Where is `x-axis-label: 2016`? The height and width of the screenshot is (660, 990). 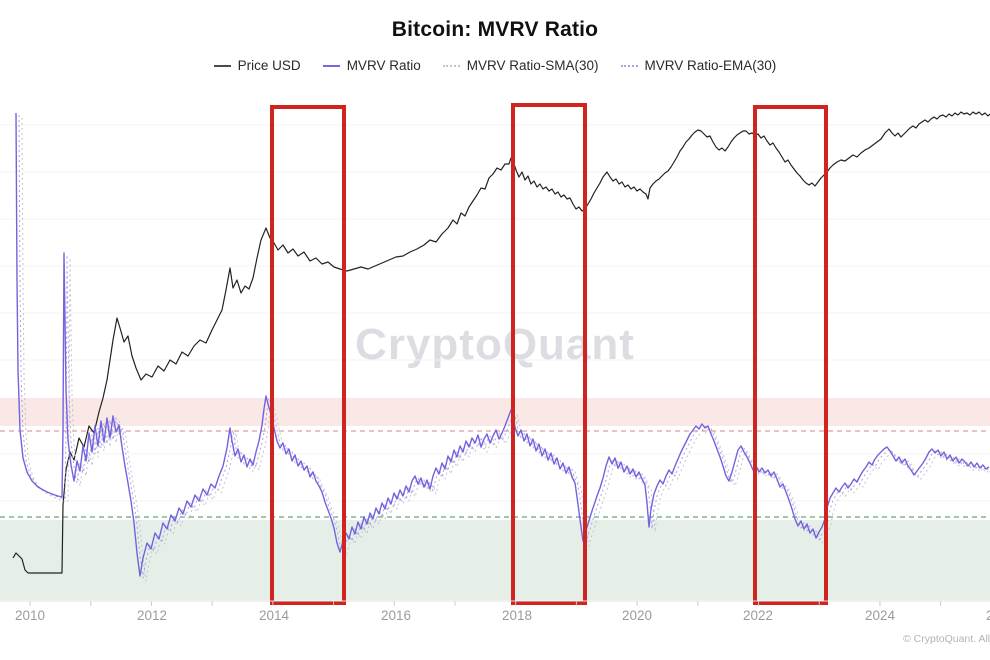
x-axis-label: 2016 is located at coordinates (396, 615).